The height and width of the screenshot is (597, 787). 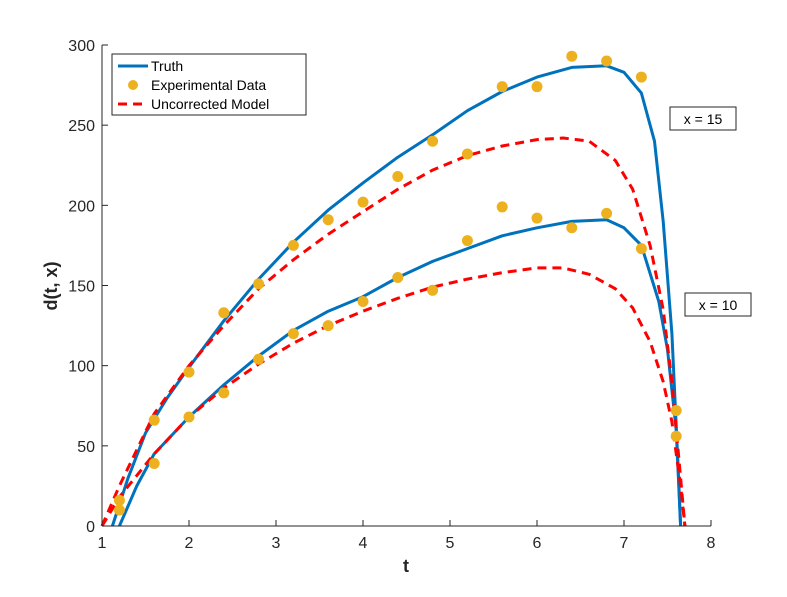 What do you see at coordinates (81, 126) in the screenshot?
I see `y-tick-label: 250` at bounding box center [81, 126].